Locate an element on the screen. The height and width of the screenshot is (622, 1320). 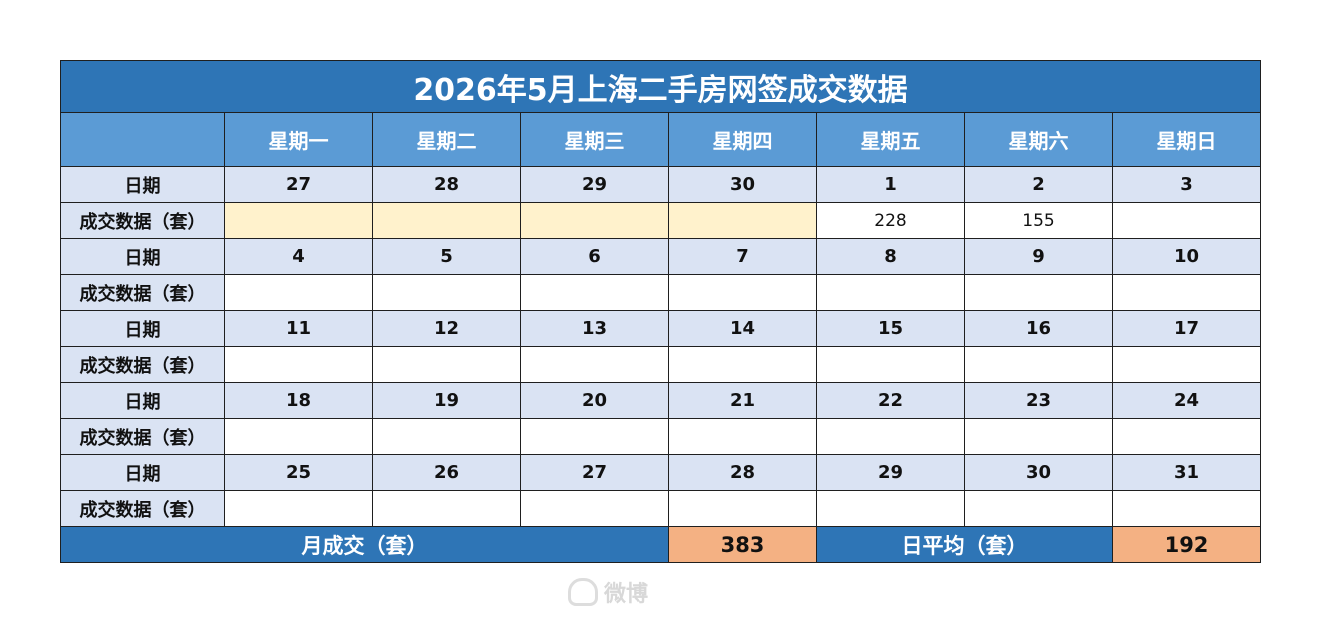
weekday-header-mon: 星期一 is located at coordinates (298, 139).